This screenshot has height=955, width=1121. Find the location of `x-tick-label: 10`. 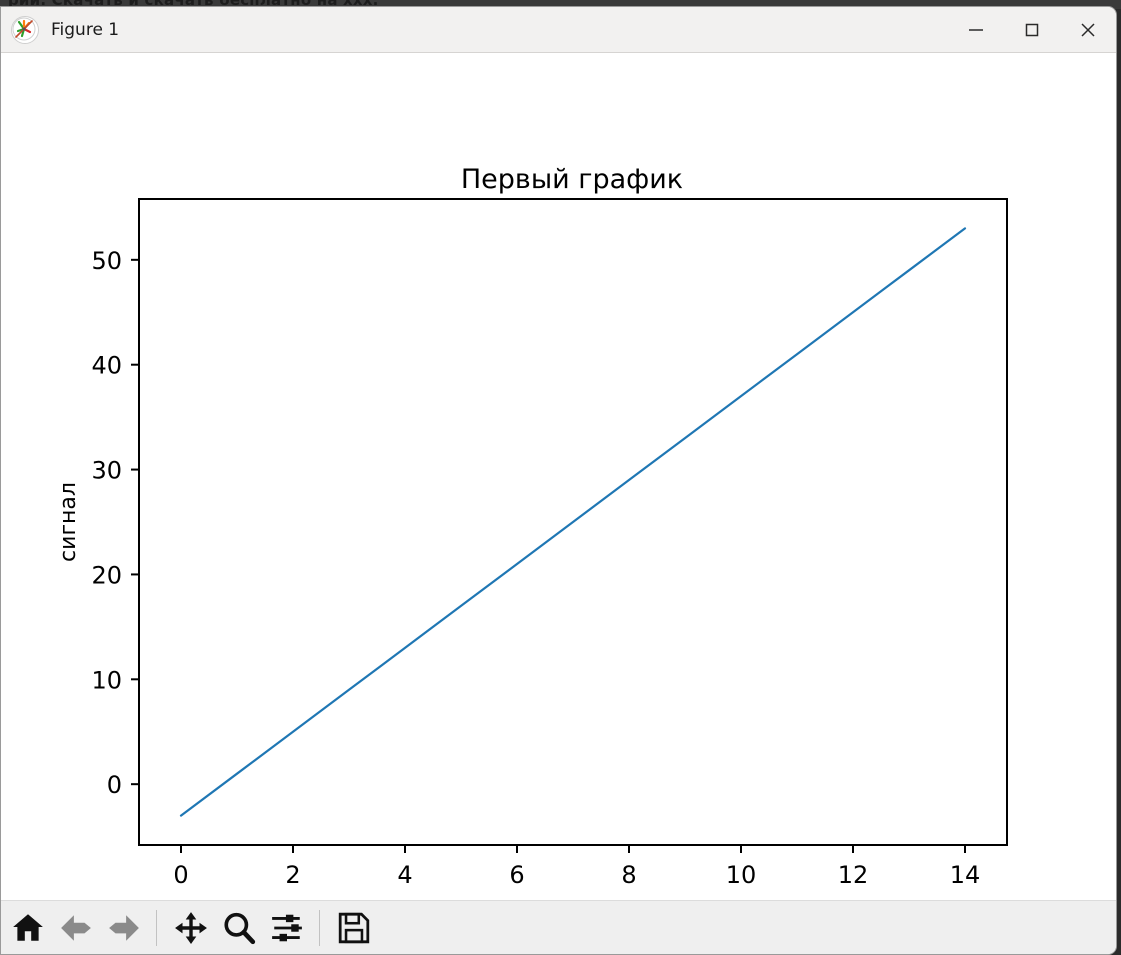

x-tick-label: 10 is located at coordinates (741, 875).